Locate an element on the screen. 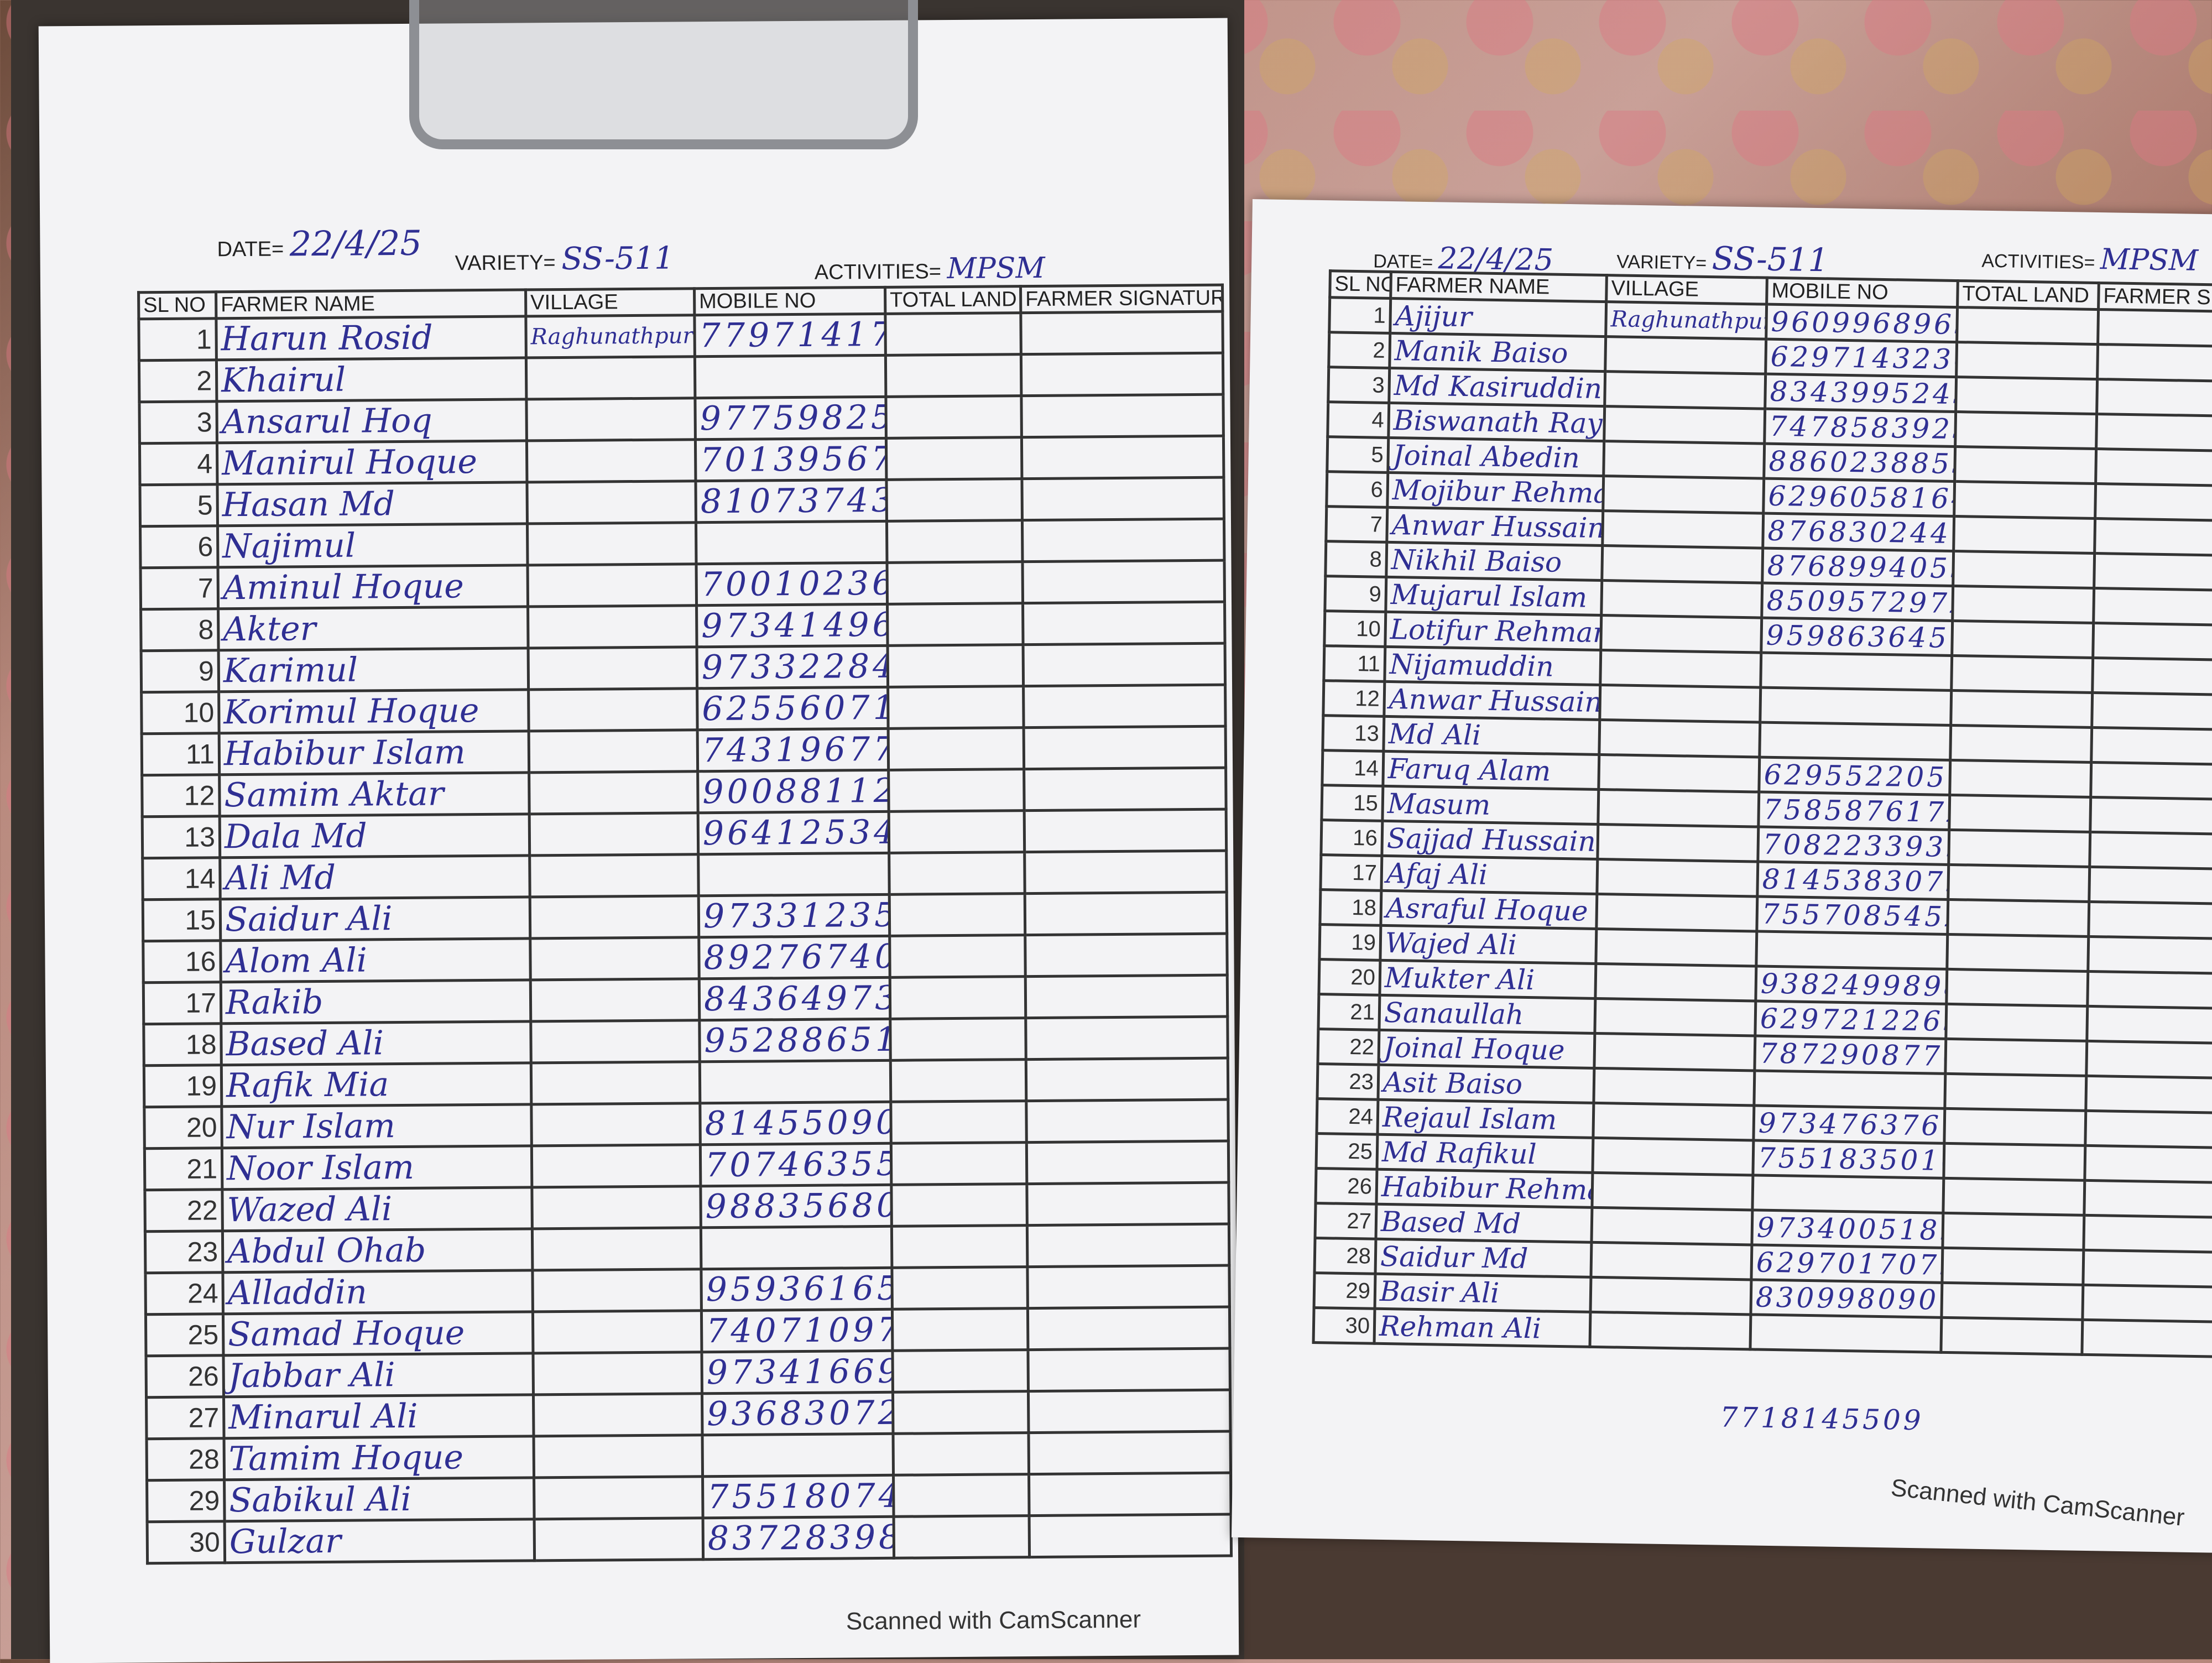  sl-number-cell: 19 is located at coordinates (1350, 943).